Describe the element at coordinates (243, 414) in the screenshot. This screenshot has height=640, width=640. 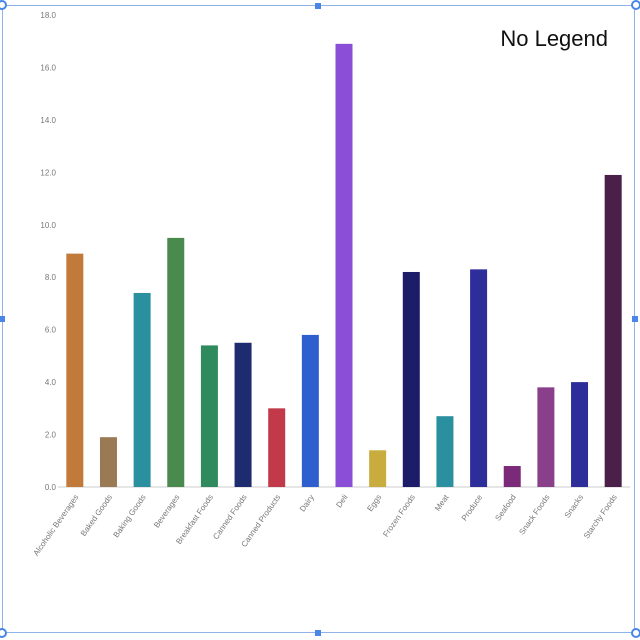
I see `bar-canned-foods` at that location.